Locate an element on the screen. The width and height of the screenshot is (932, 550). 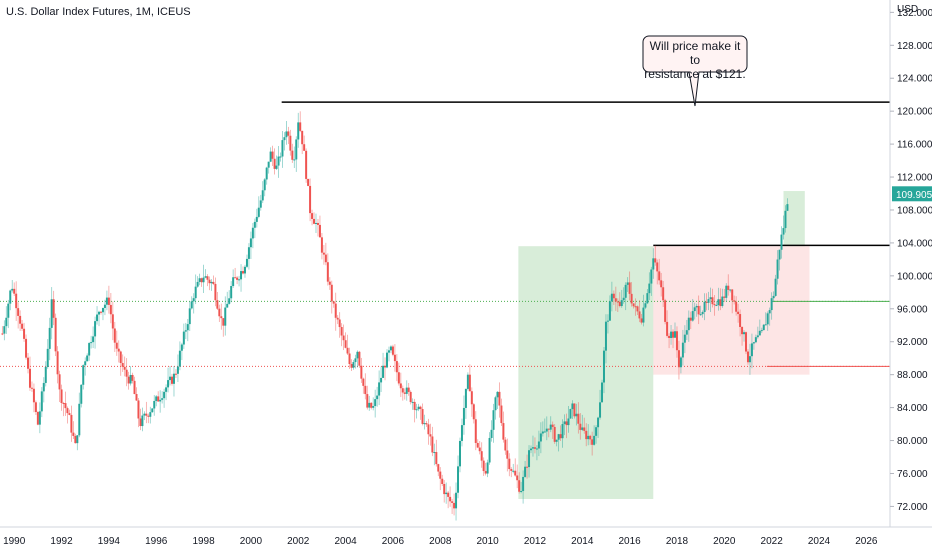
time-tick-label: 1998 is located at coordinates (203, 541).